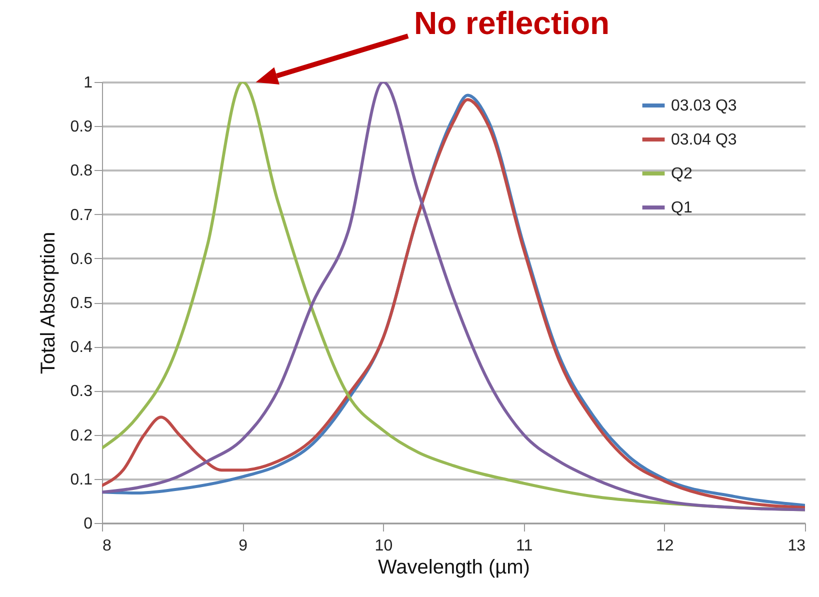  Describe the element at coordinates (81, 435) in the screenshot. I see `y-tick-label: 0.2` at that location.